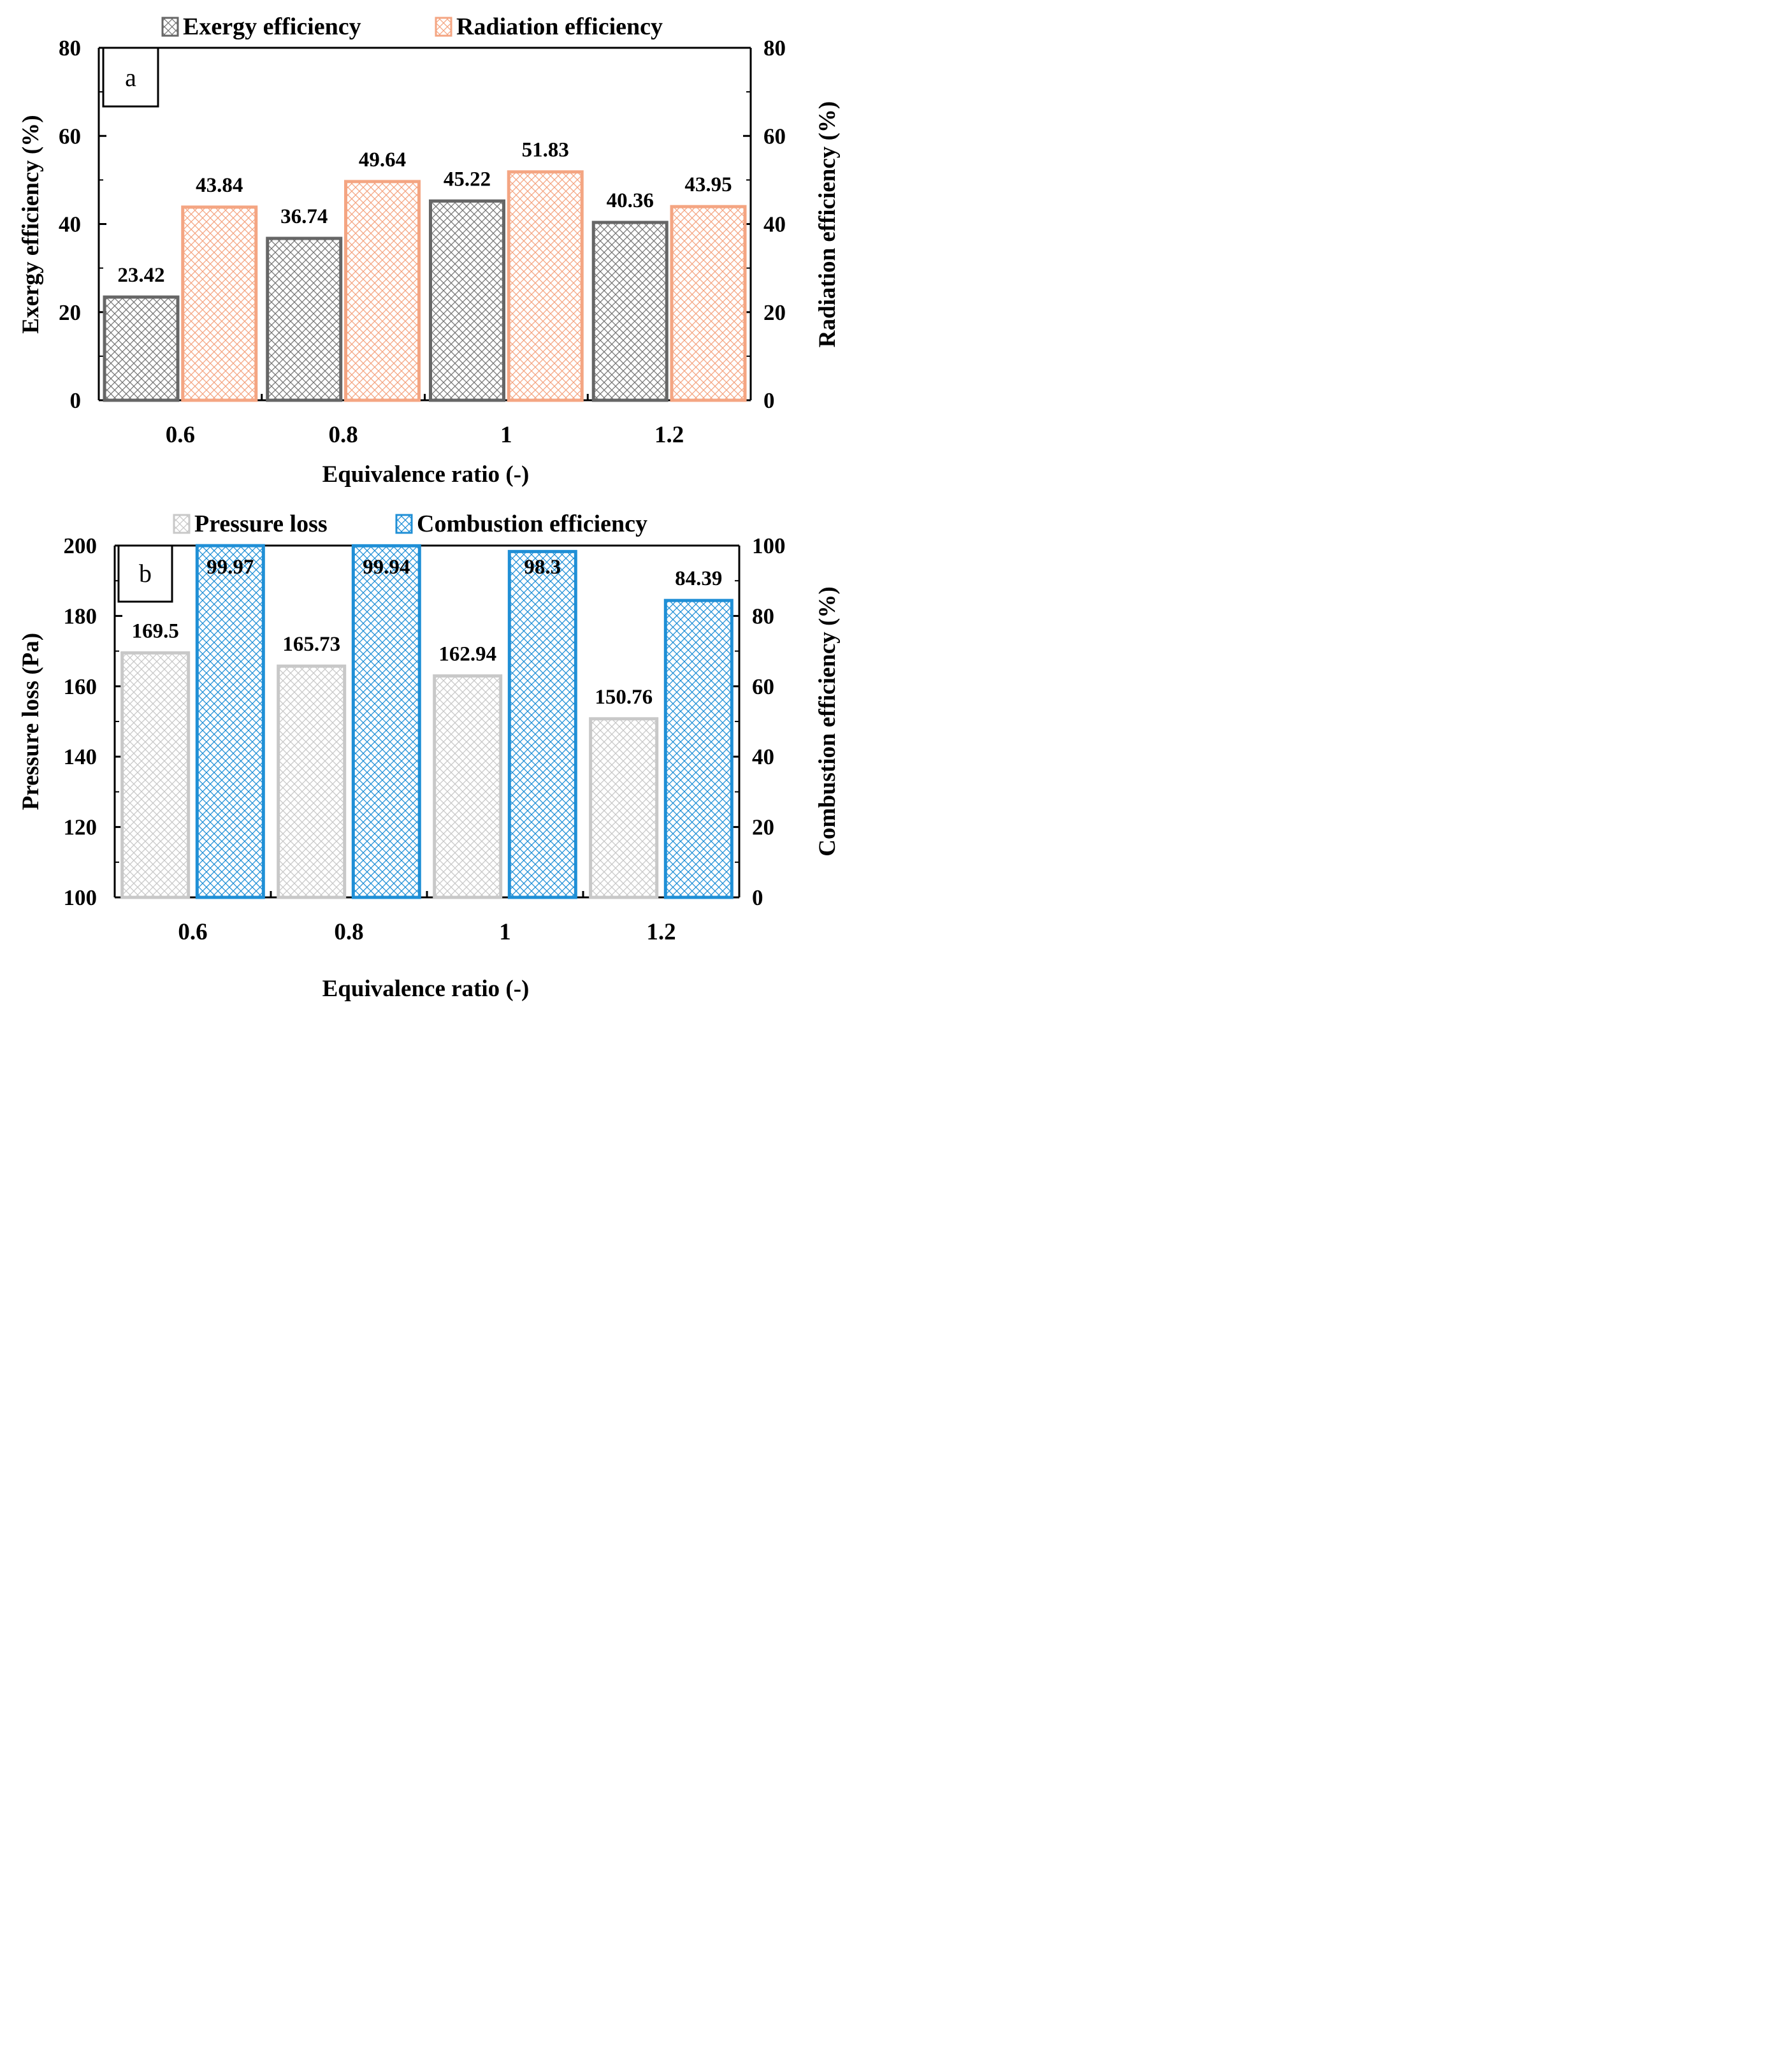 This screenshot has width=1778, height=2072. What do you see at coordinates (230, 567) in the screenshot?
I see `data-label-combustion-efficiency: 99.97` at bounding box center [230, 567].